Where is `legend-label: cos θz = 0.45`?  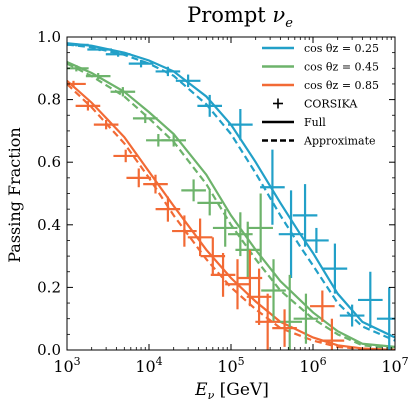
legend-label: cos θz = 0.45 is located at coordinates (341, 67).